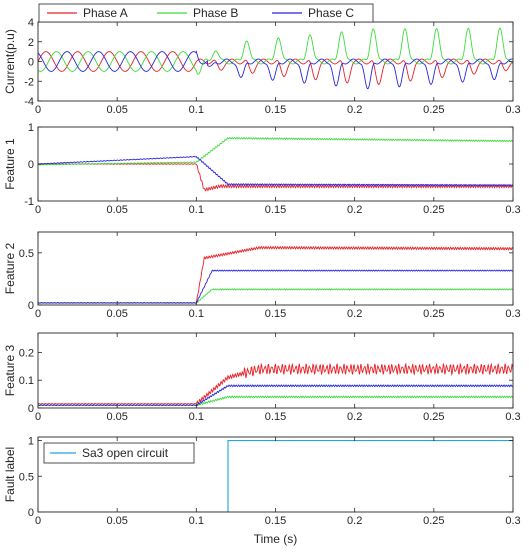  I want to click on series-line-phase-b, so click(275, 51).